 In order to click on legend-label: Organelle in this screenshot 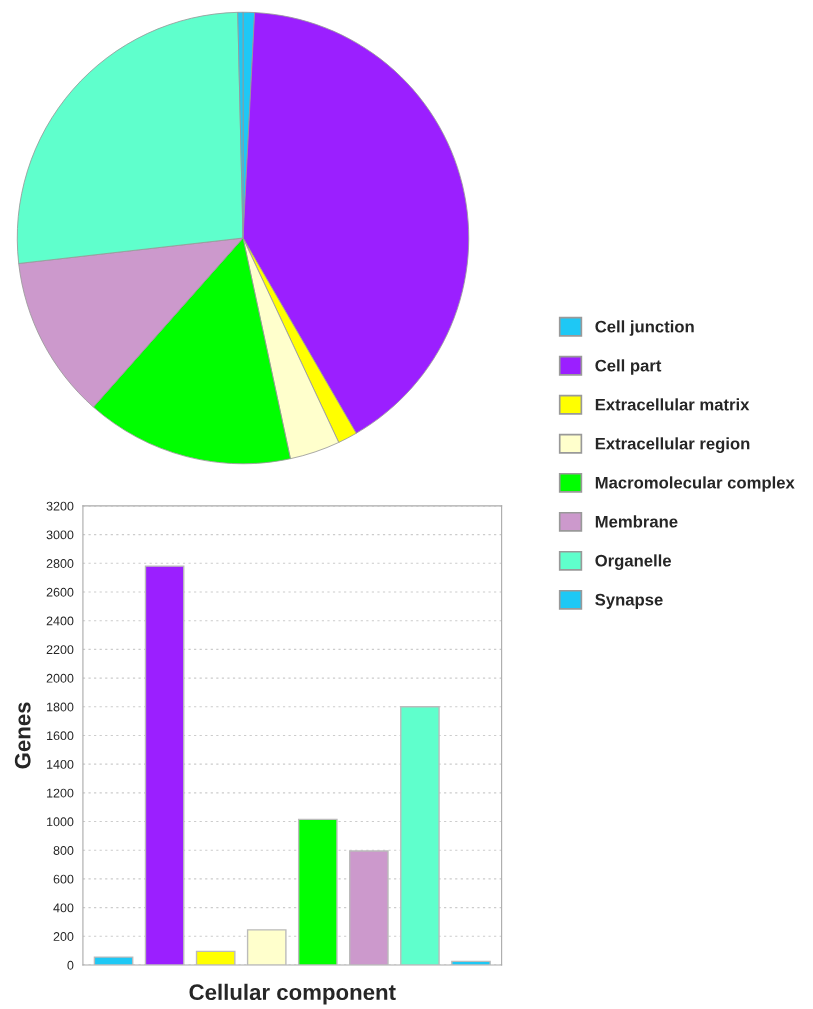, I will do `click(633, 562)`.